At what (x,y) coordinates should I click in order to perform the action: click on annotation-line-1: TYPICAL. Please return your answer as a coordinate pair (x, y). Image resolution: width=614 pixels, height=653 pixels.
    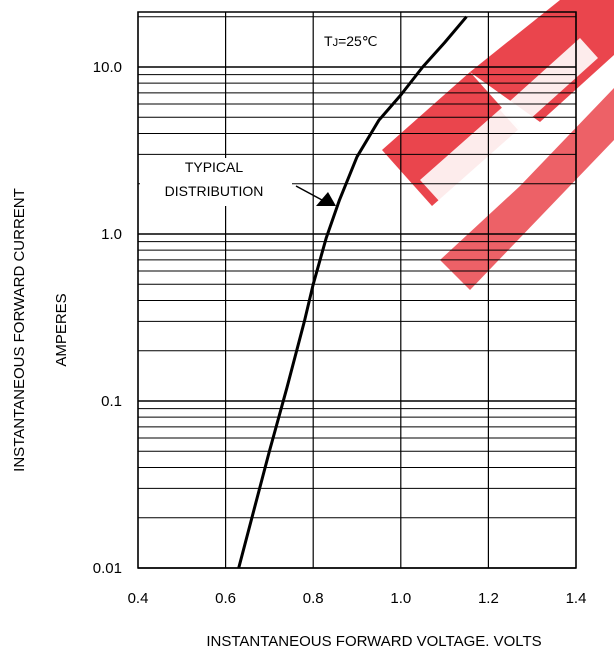
    Looking at the image, I should click on (214, 167).